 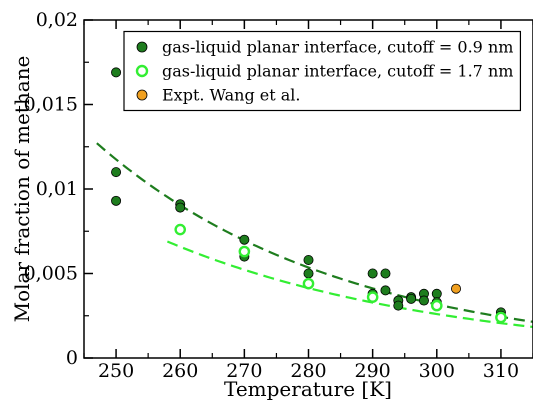 I want to click on x-tick-label: 250, so click(x=116, y=371).